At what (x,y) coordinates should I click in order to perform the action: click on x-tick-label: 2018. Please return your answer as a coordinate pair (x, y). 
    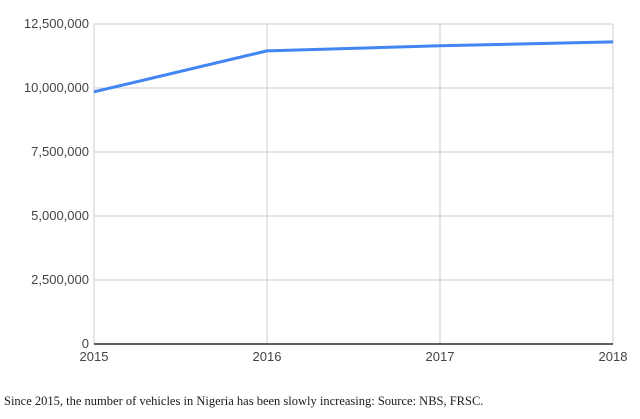
    Looking at the image, I should click on (613, 356).